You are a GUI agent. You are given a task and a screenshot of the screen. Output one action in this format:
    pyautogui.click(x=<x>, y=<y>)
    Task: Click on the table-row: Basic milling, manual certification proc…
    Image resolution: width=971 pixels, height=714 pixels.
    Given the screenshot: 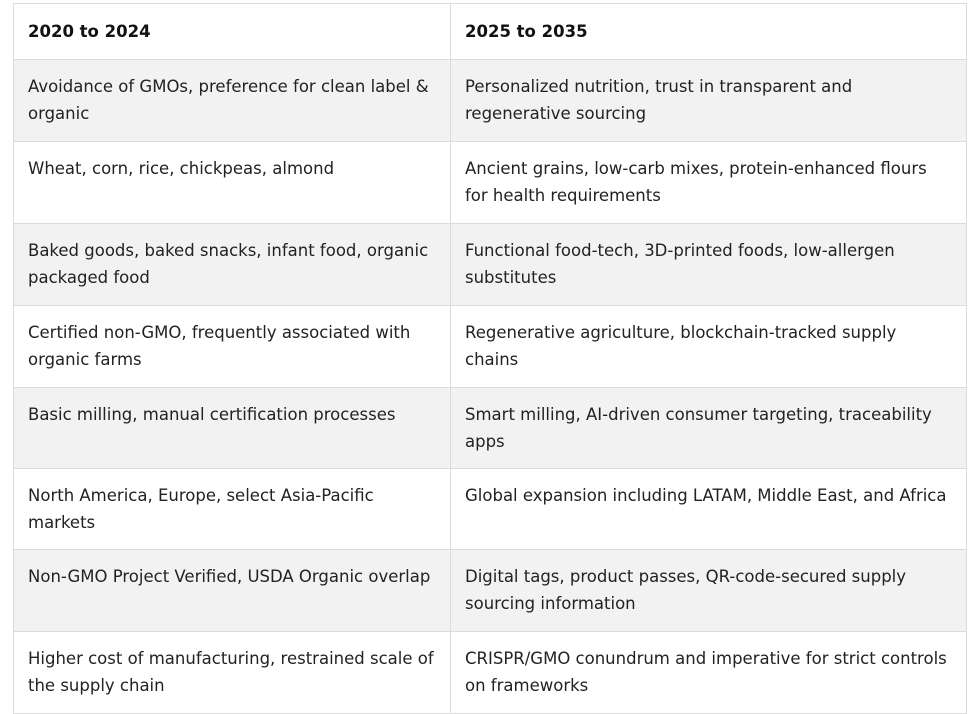 What is the action you would take?
    pyautogui.click(x=490, y=428)
    